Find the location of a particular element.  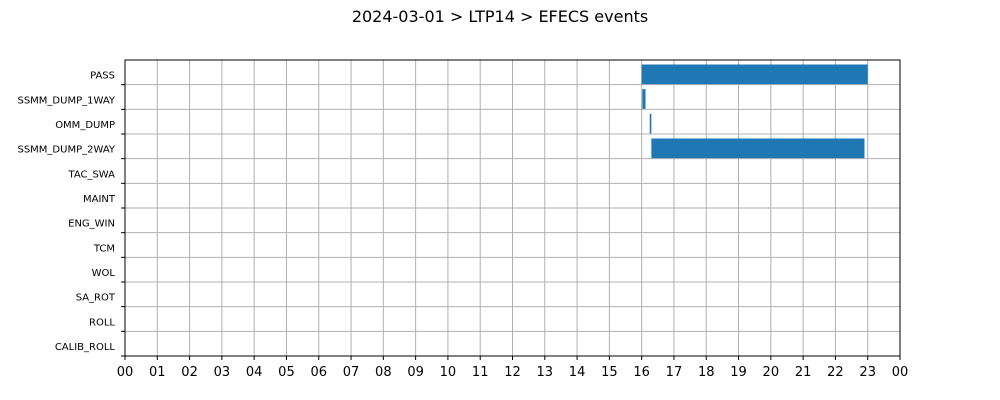

y-category-label: CALIB_ROLL is located at coordinates (85, 347).